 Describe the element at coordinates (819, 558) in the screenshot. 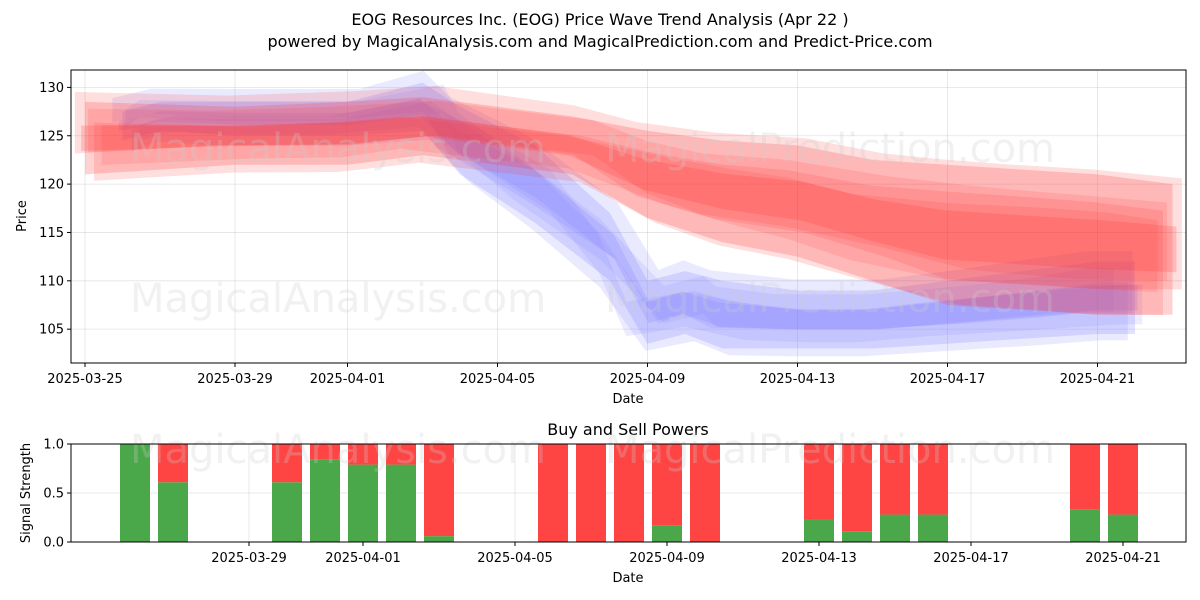

I see `bottom-x-tick-label: 2025-04-13` at that location.